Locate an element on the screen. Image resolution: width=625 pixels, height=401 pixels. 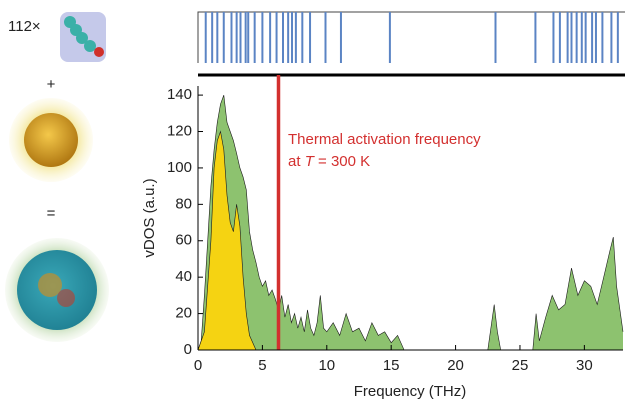
y-tick-label: 40 is located at coordinates (183, 276).